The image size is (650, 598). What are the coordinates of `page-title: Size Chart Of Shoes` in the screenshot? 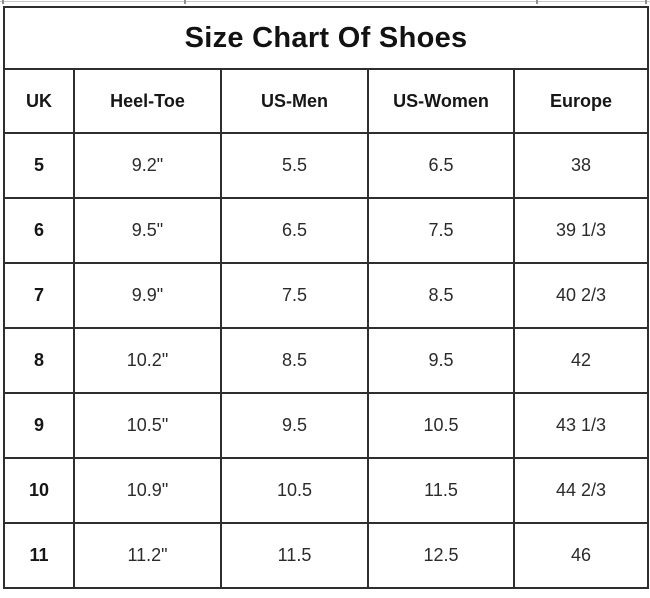 It's located at (326, 38).